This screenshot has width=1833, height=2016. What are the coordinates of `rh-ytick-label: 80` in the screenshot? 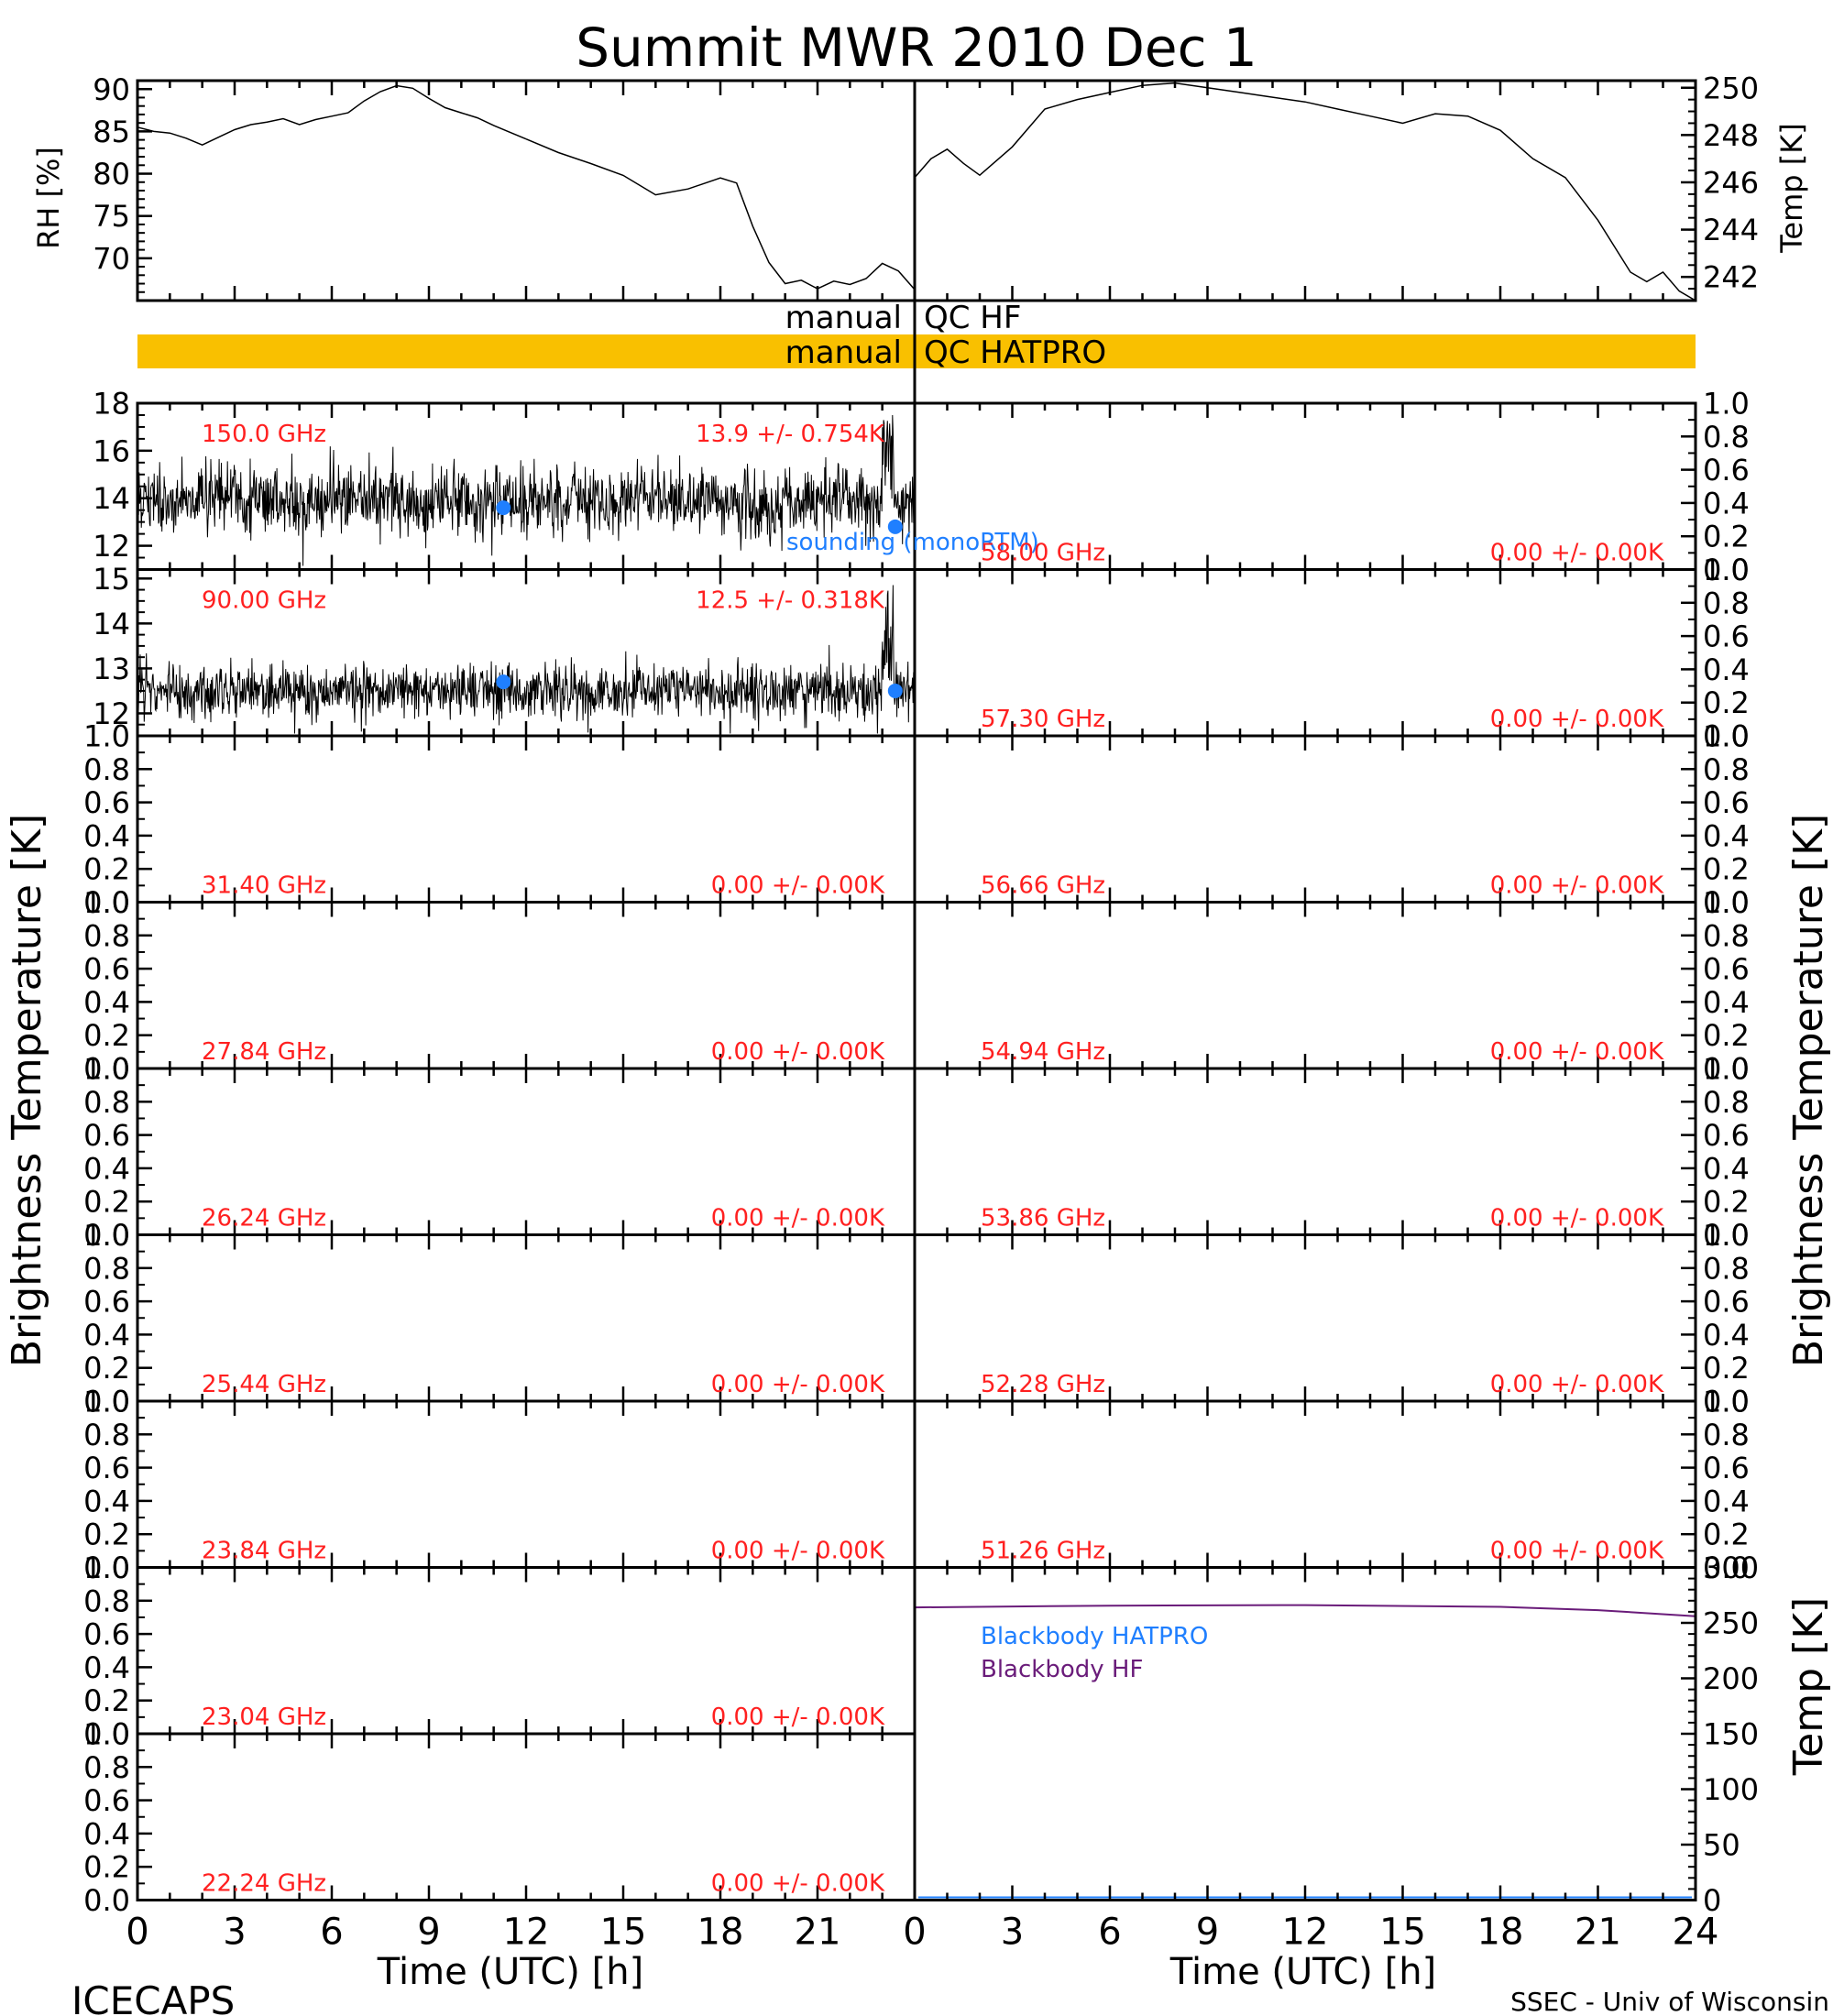 It's located at (111, 174).